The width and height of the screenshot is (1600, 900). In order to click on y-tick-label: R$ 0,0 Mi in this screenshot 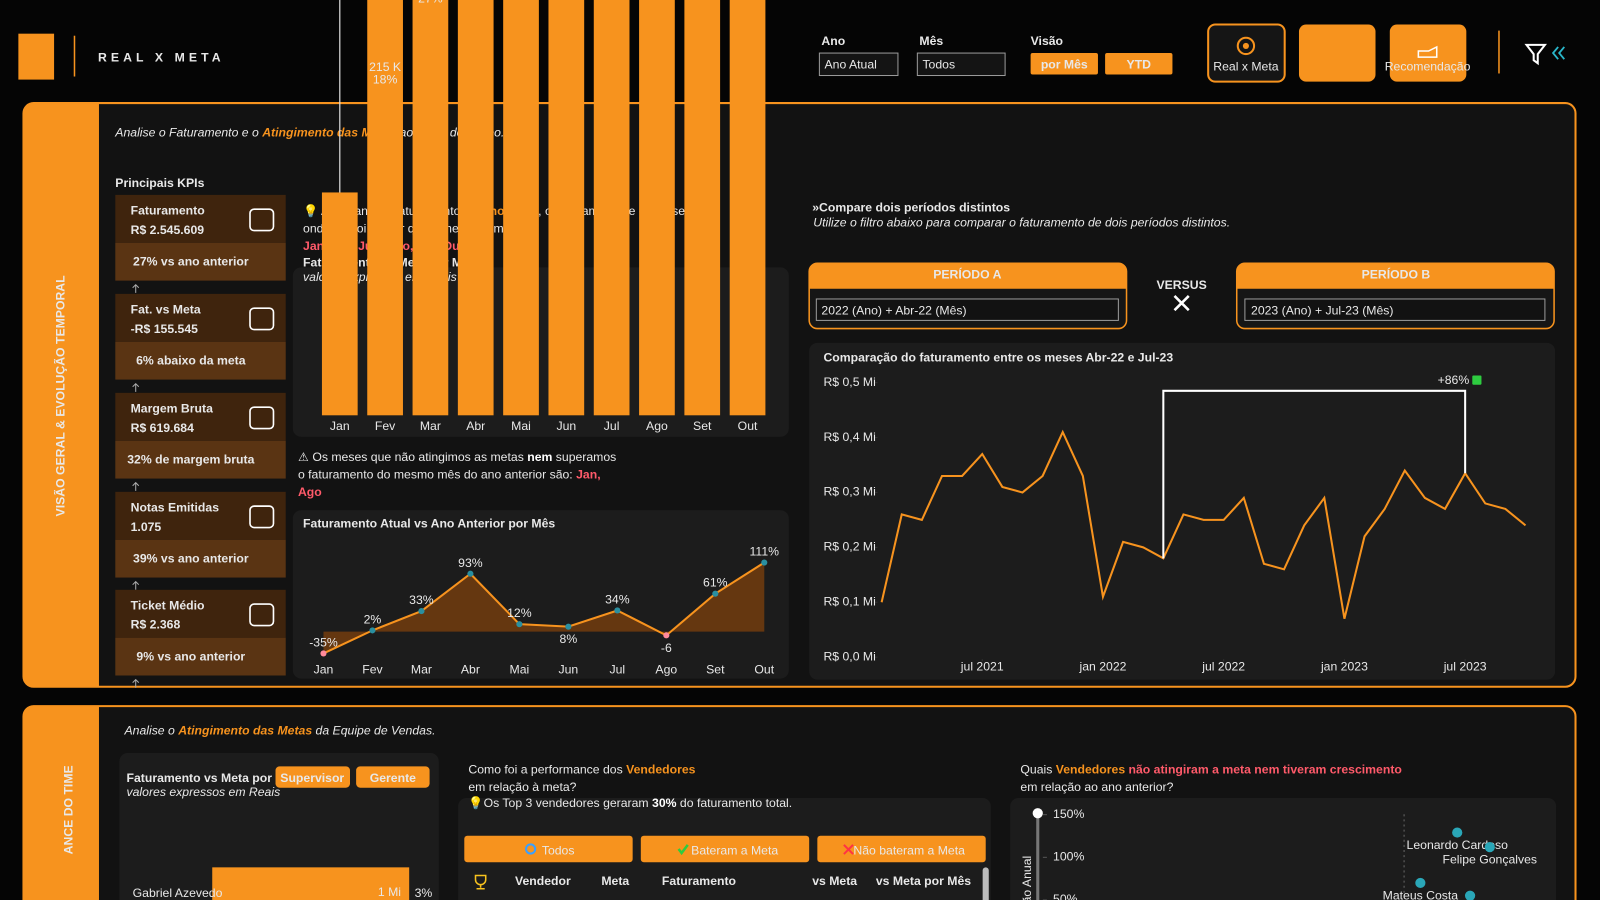, I will do `click(849, 656)`.